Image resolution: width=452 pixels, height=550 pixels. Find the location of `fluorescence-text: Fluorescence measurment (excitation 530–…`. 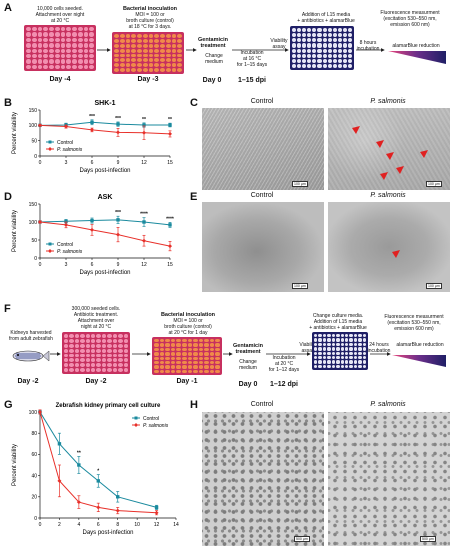

fluorescence-text: Fluorescence measurment (excitation 530–… is located at coordinates (410, 19).